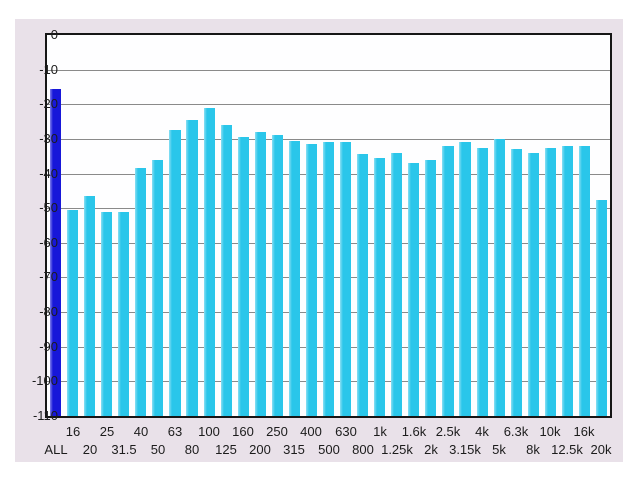 This screenshot has width=640, height=480. Describe the element at coordinates (380, 431) in the screenshot. I see `x-axis-label-1k: 1k` at that location.